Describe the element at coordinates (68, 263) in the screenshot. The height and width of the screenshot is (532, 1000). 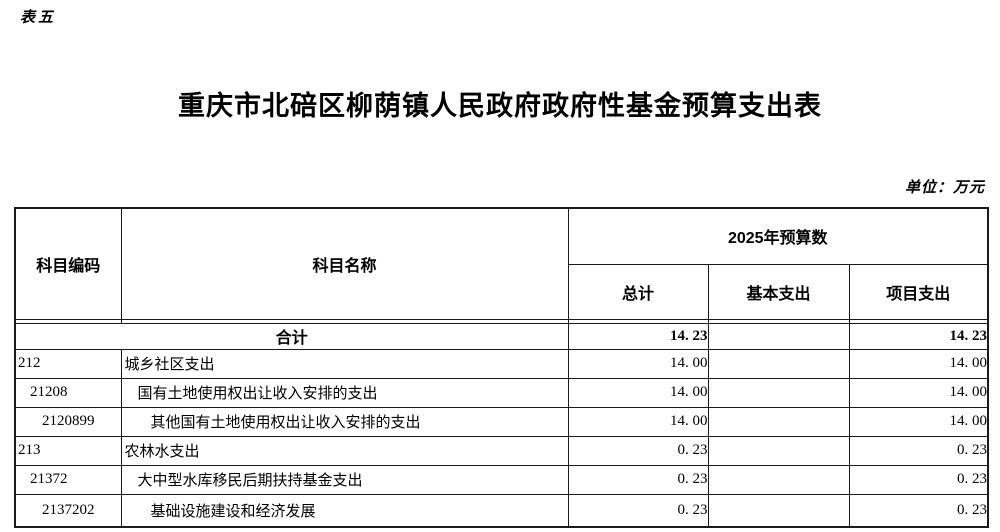
I see `header-subject-code: 科目编码` at that location.